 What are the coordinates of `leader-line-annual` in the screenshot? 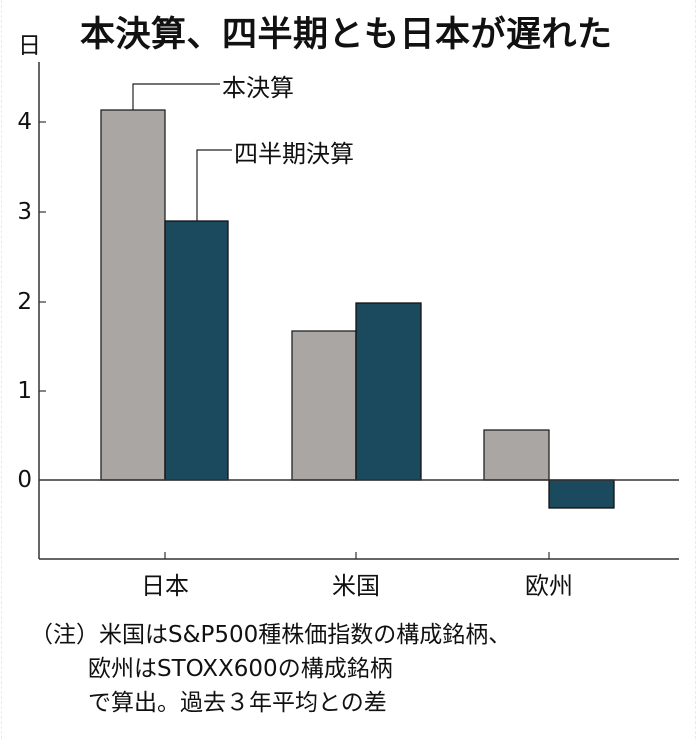 It's located at (176, 96).